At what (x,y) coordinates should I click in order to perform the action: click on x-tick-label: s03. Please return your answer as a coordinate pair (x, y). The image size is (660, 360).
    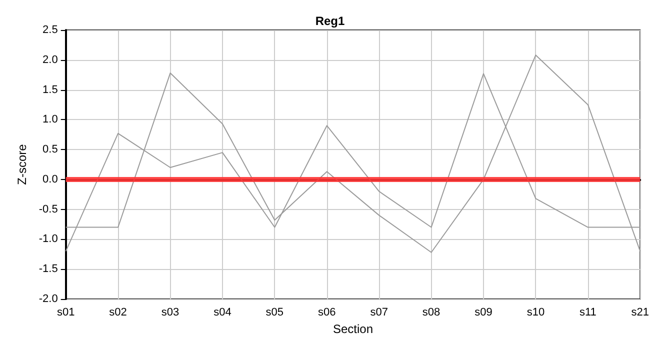
    Looking at the image, I should click on (170, 312).